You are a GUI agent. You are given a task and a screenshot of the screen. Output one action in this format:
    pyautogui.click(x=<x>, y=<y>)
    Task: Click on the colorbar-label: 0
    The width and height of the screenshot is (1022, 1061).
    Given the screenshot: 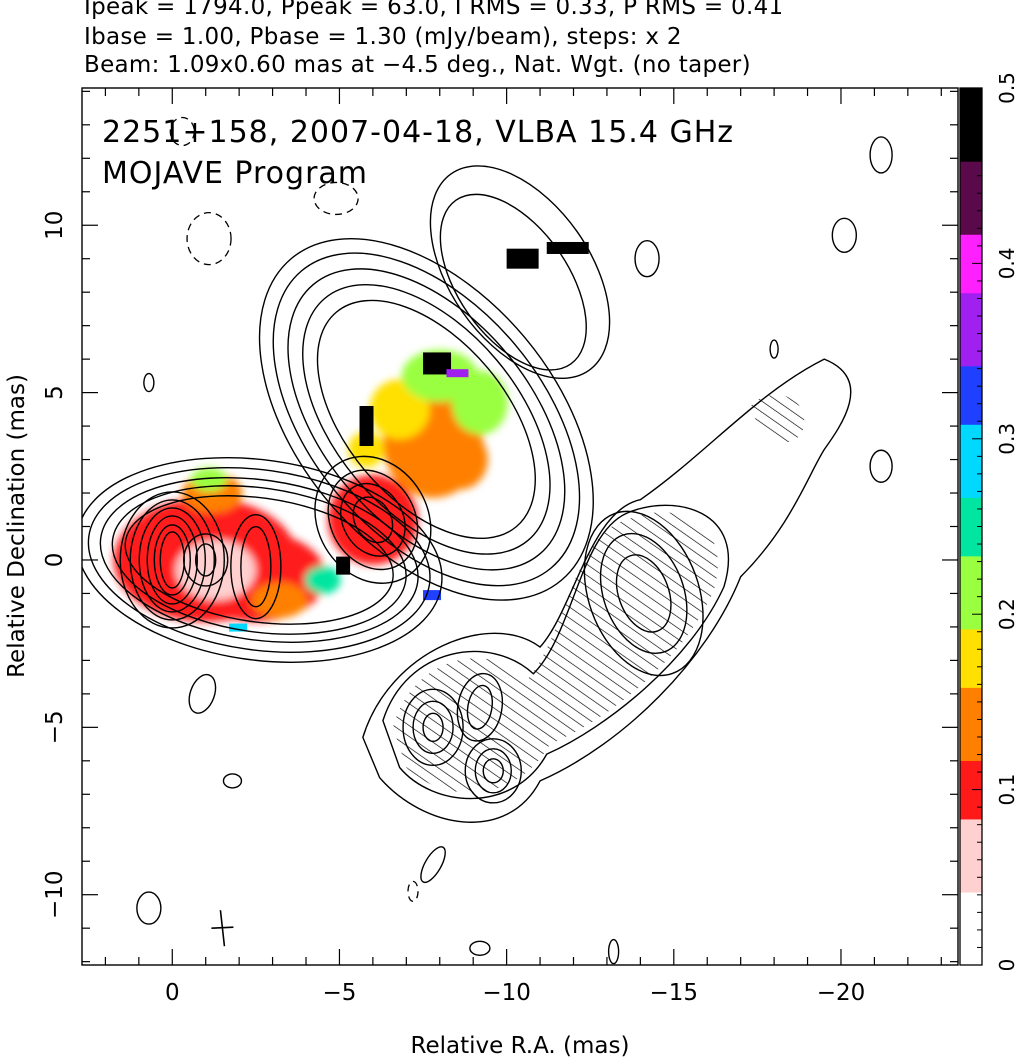 What is the action you would take?
    pyautogui.click(x=1007, y=965)
    